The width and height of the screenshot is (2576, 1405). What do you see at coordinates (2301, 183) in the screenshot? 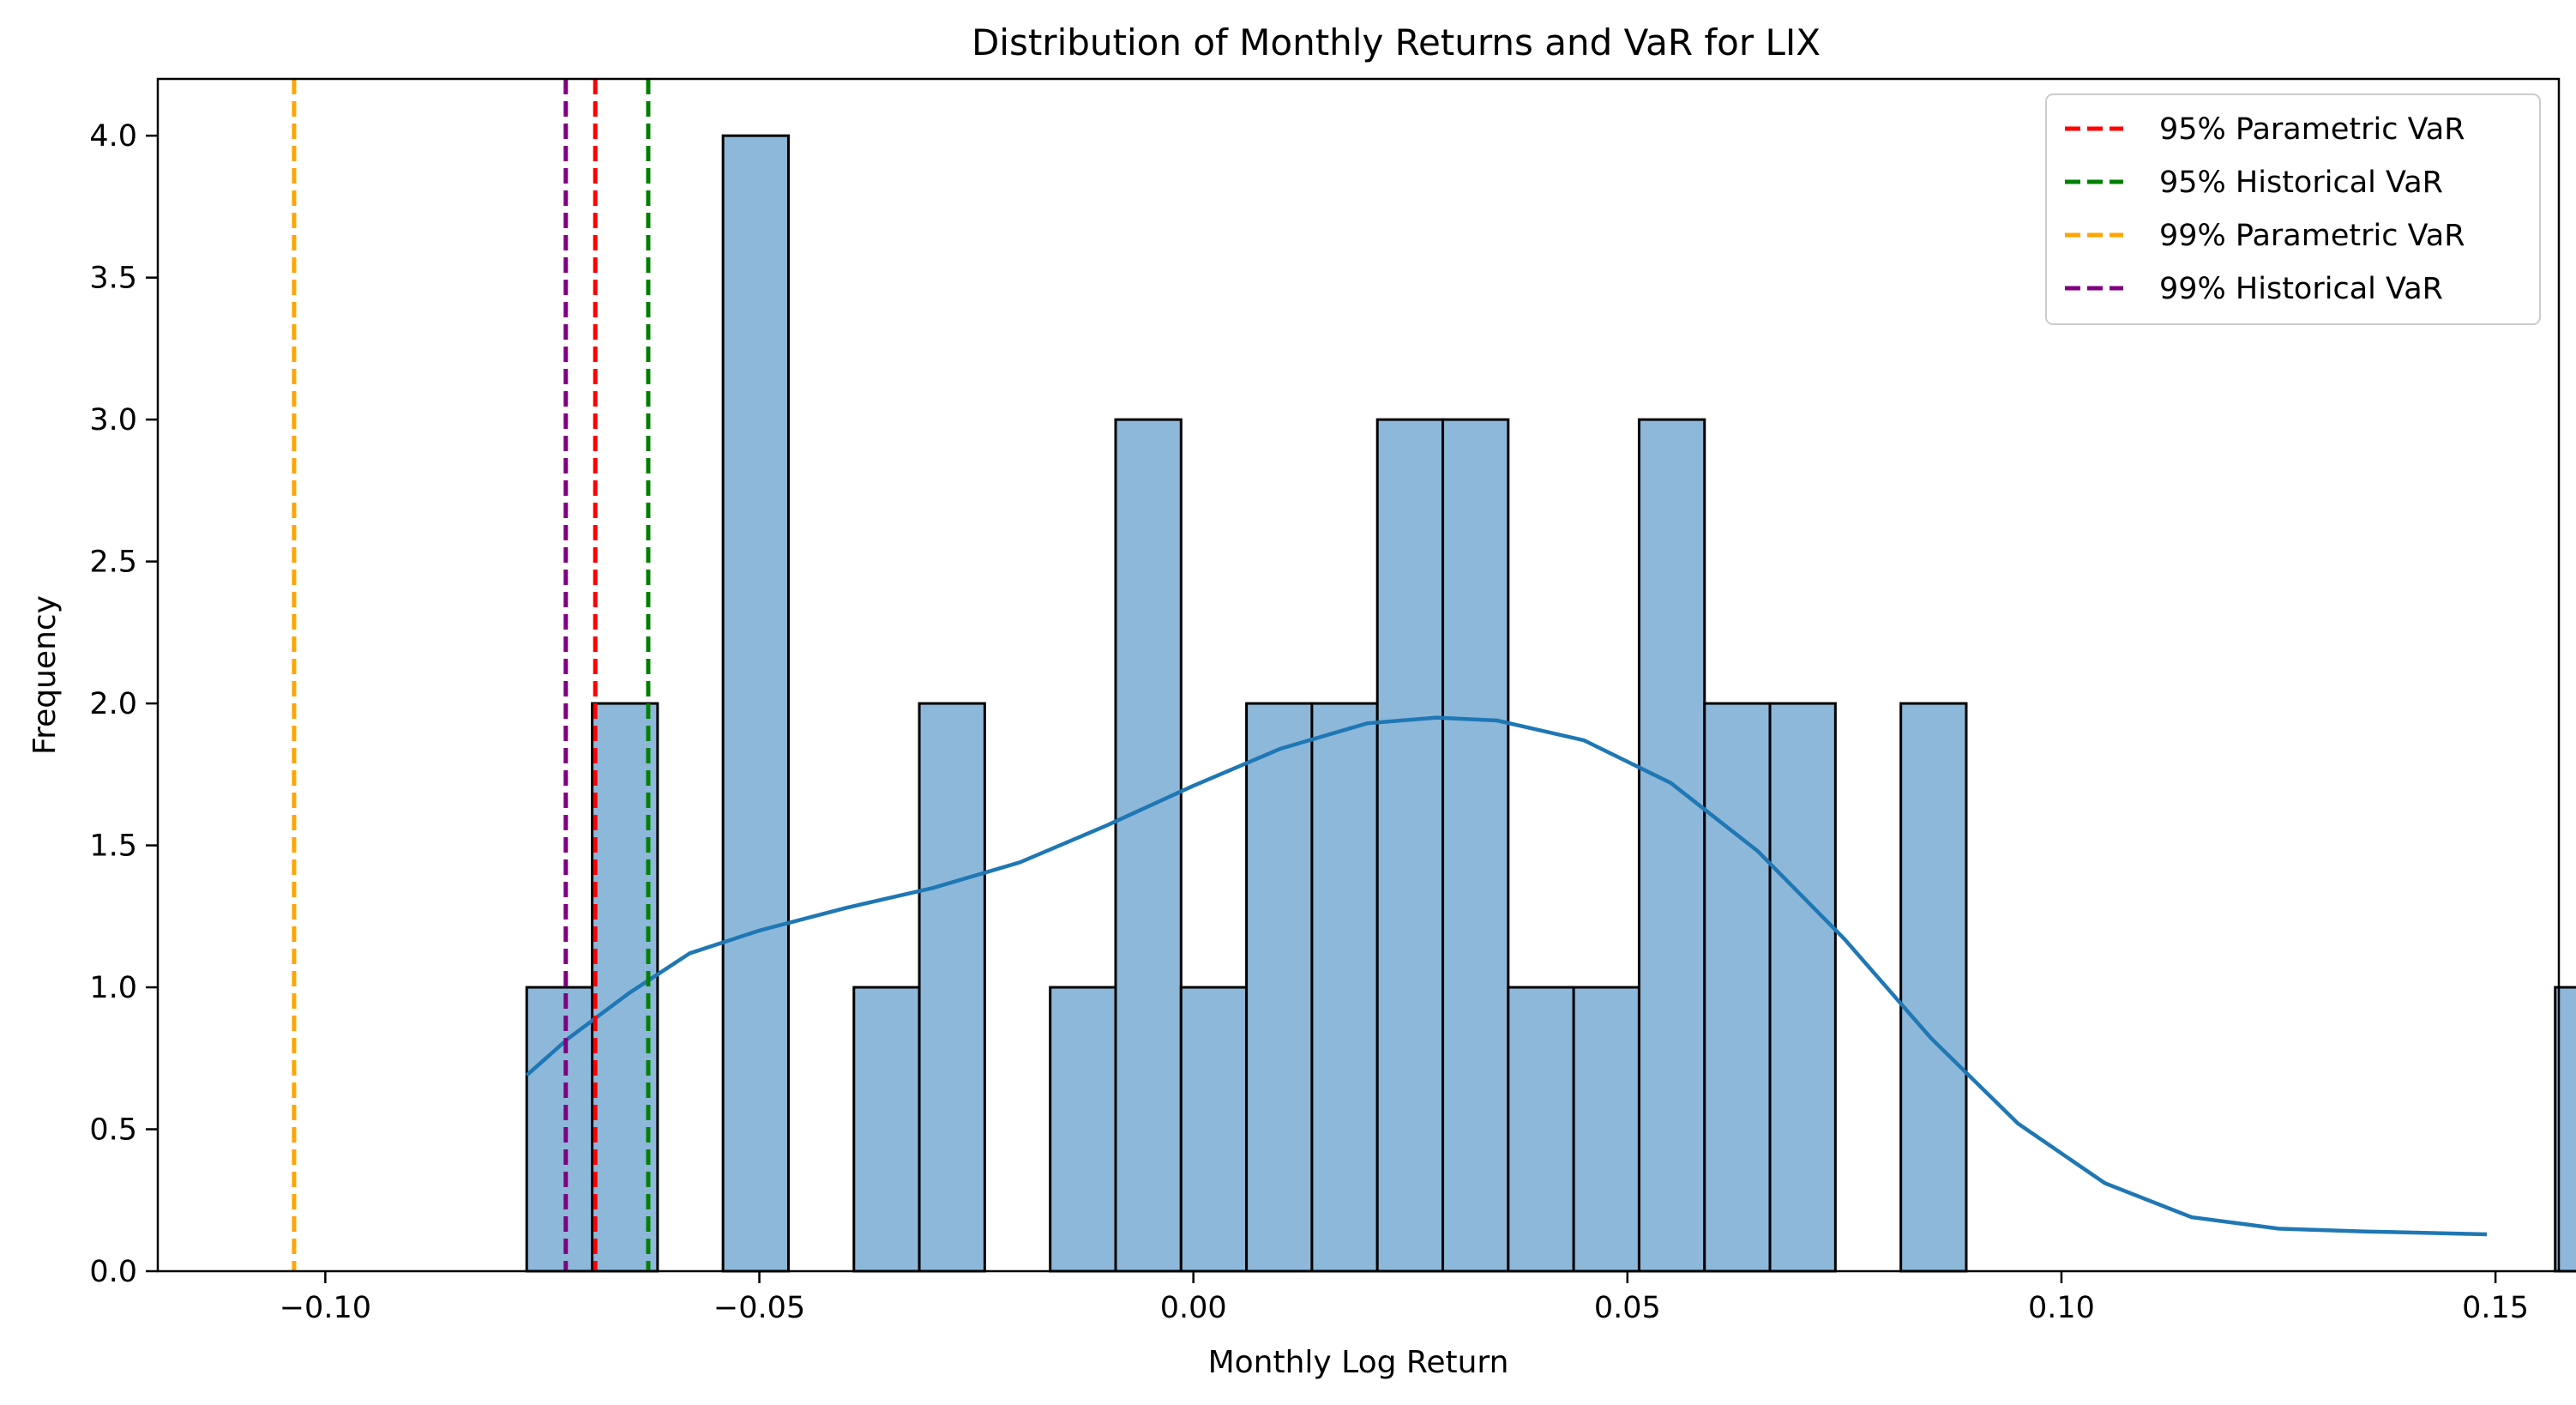
I see `legend-label: 95% Historical VaR` at bounding box center [2301, 183].